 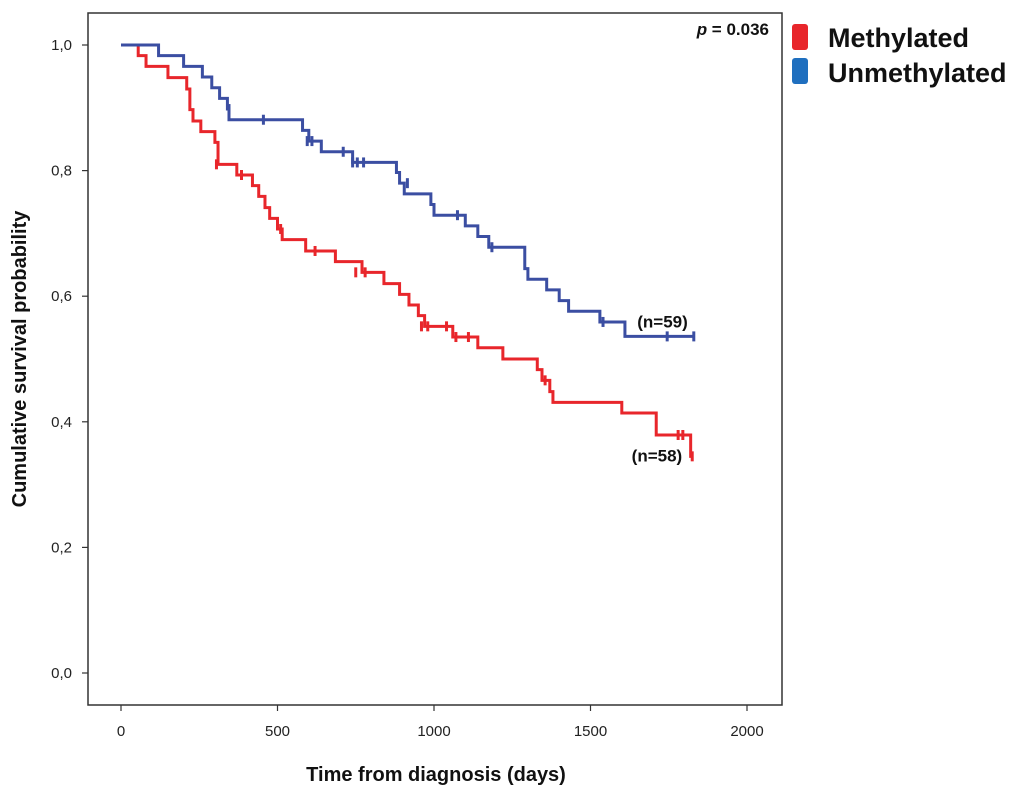 I want to click on x-tick-label: 500, so click(x=277, y=731).